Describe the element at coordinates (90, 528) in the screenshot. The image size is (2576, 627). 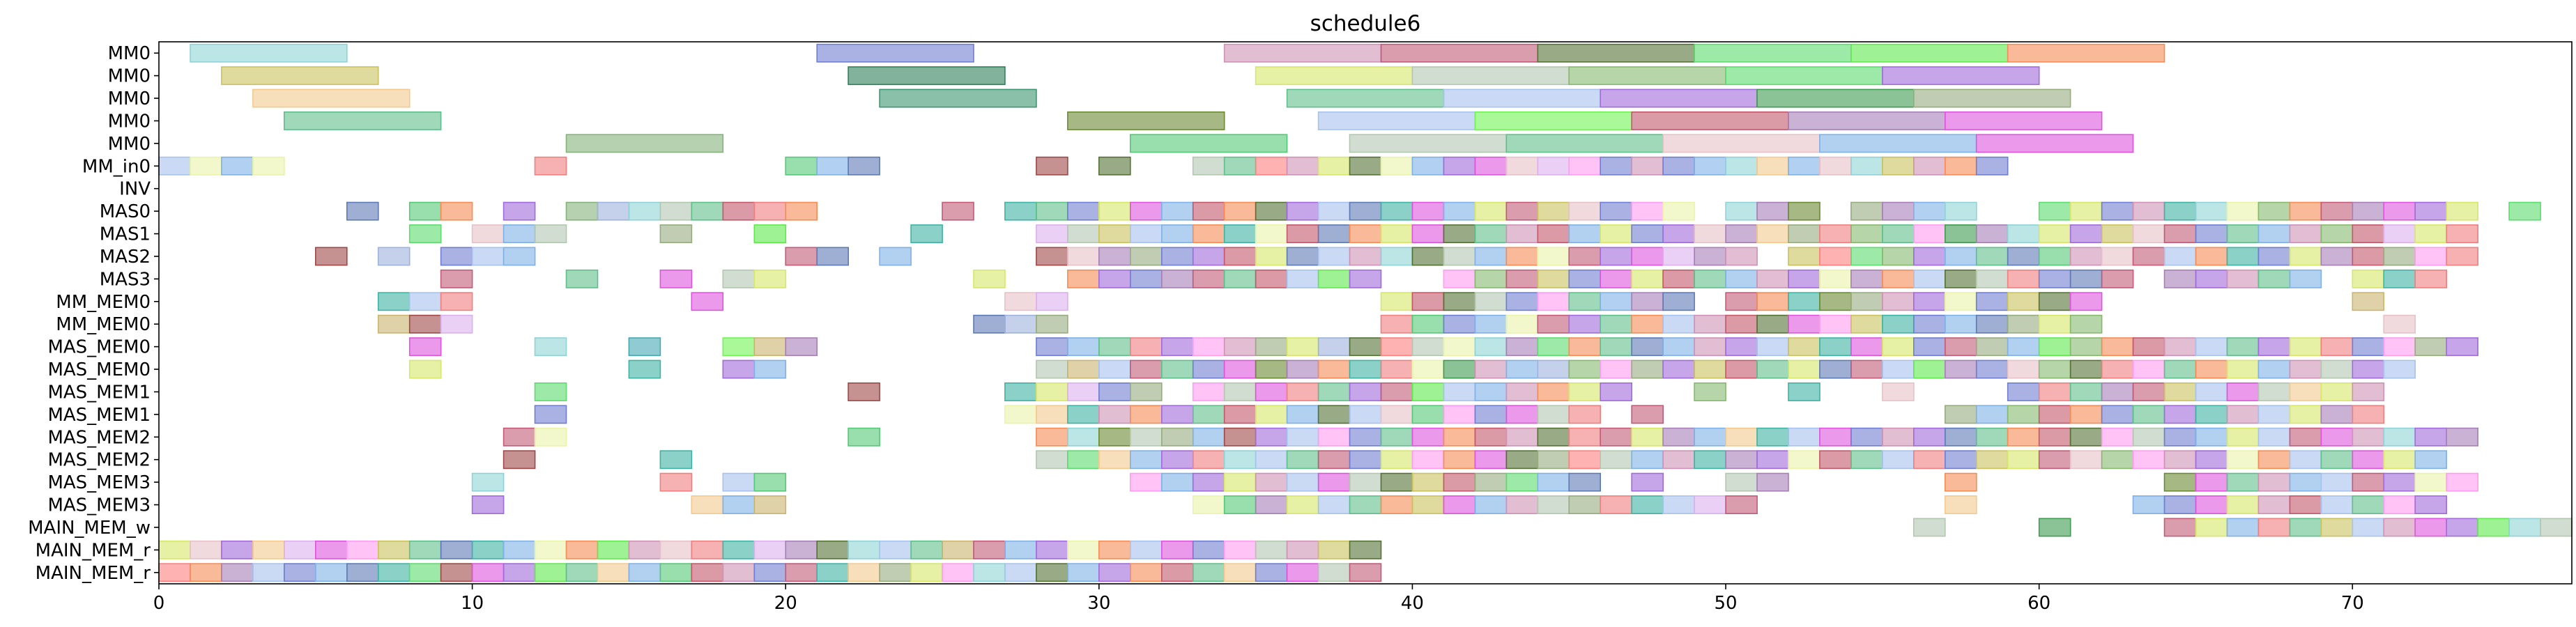
I see `y-tick-label: MAIN_MEM_w` at that location.